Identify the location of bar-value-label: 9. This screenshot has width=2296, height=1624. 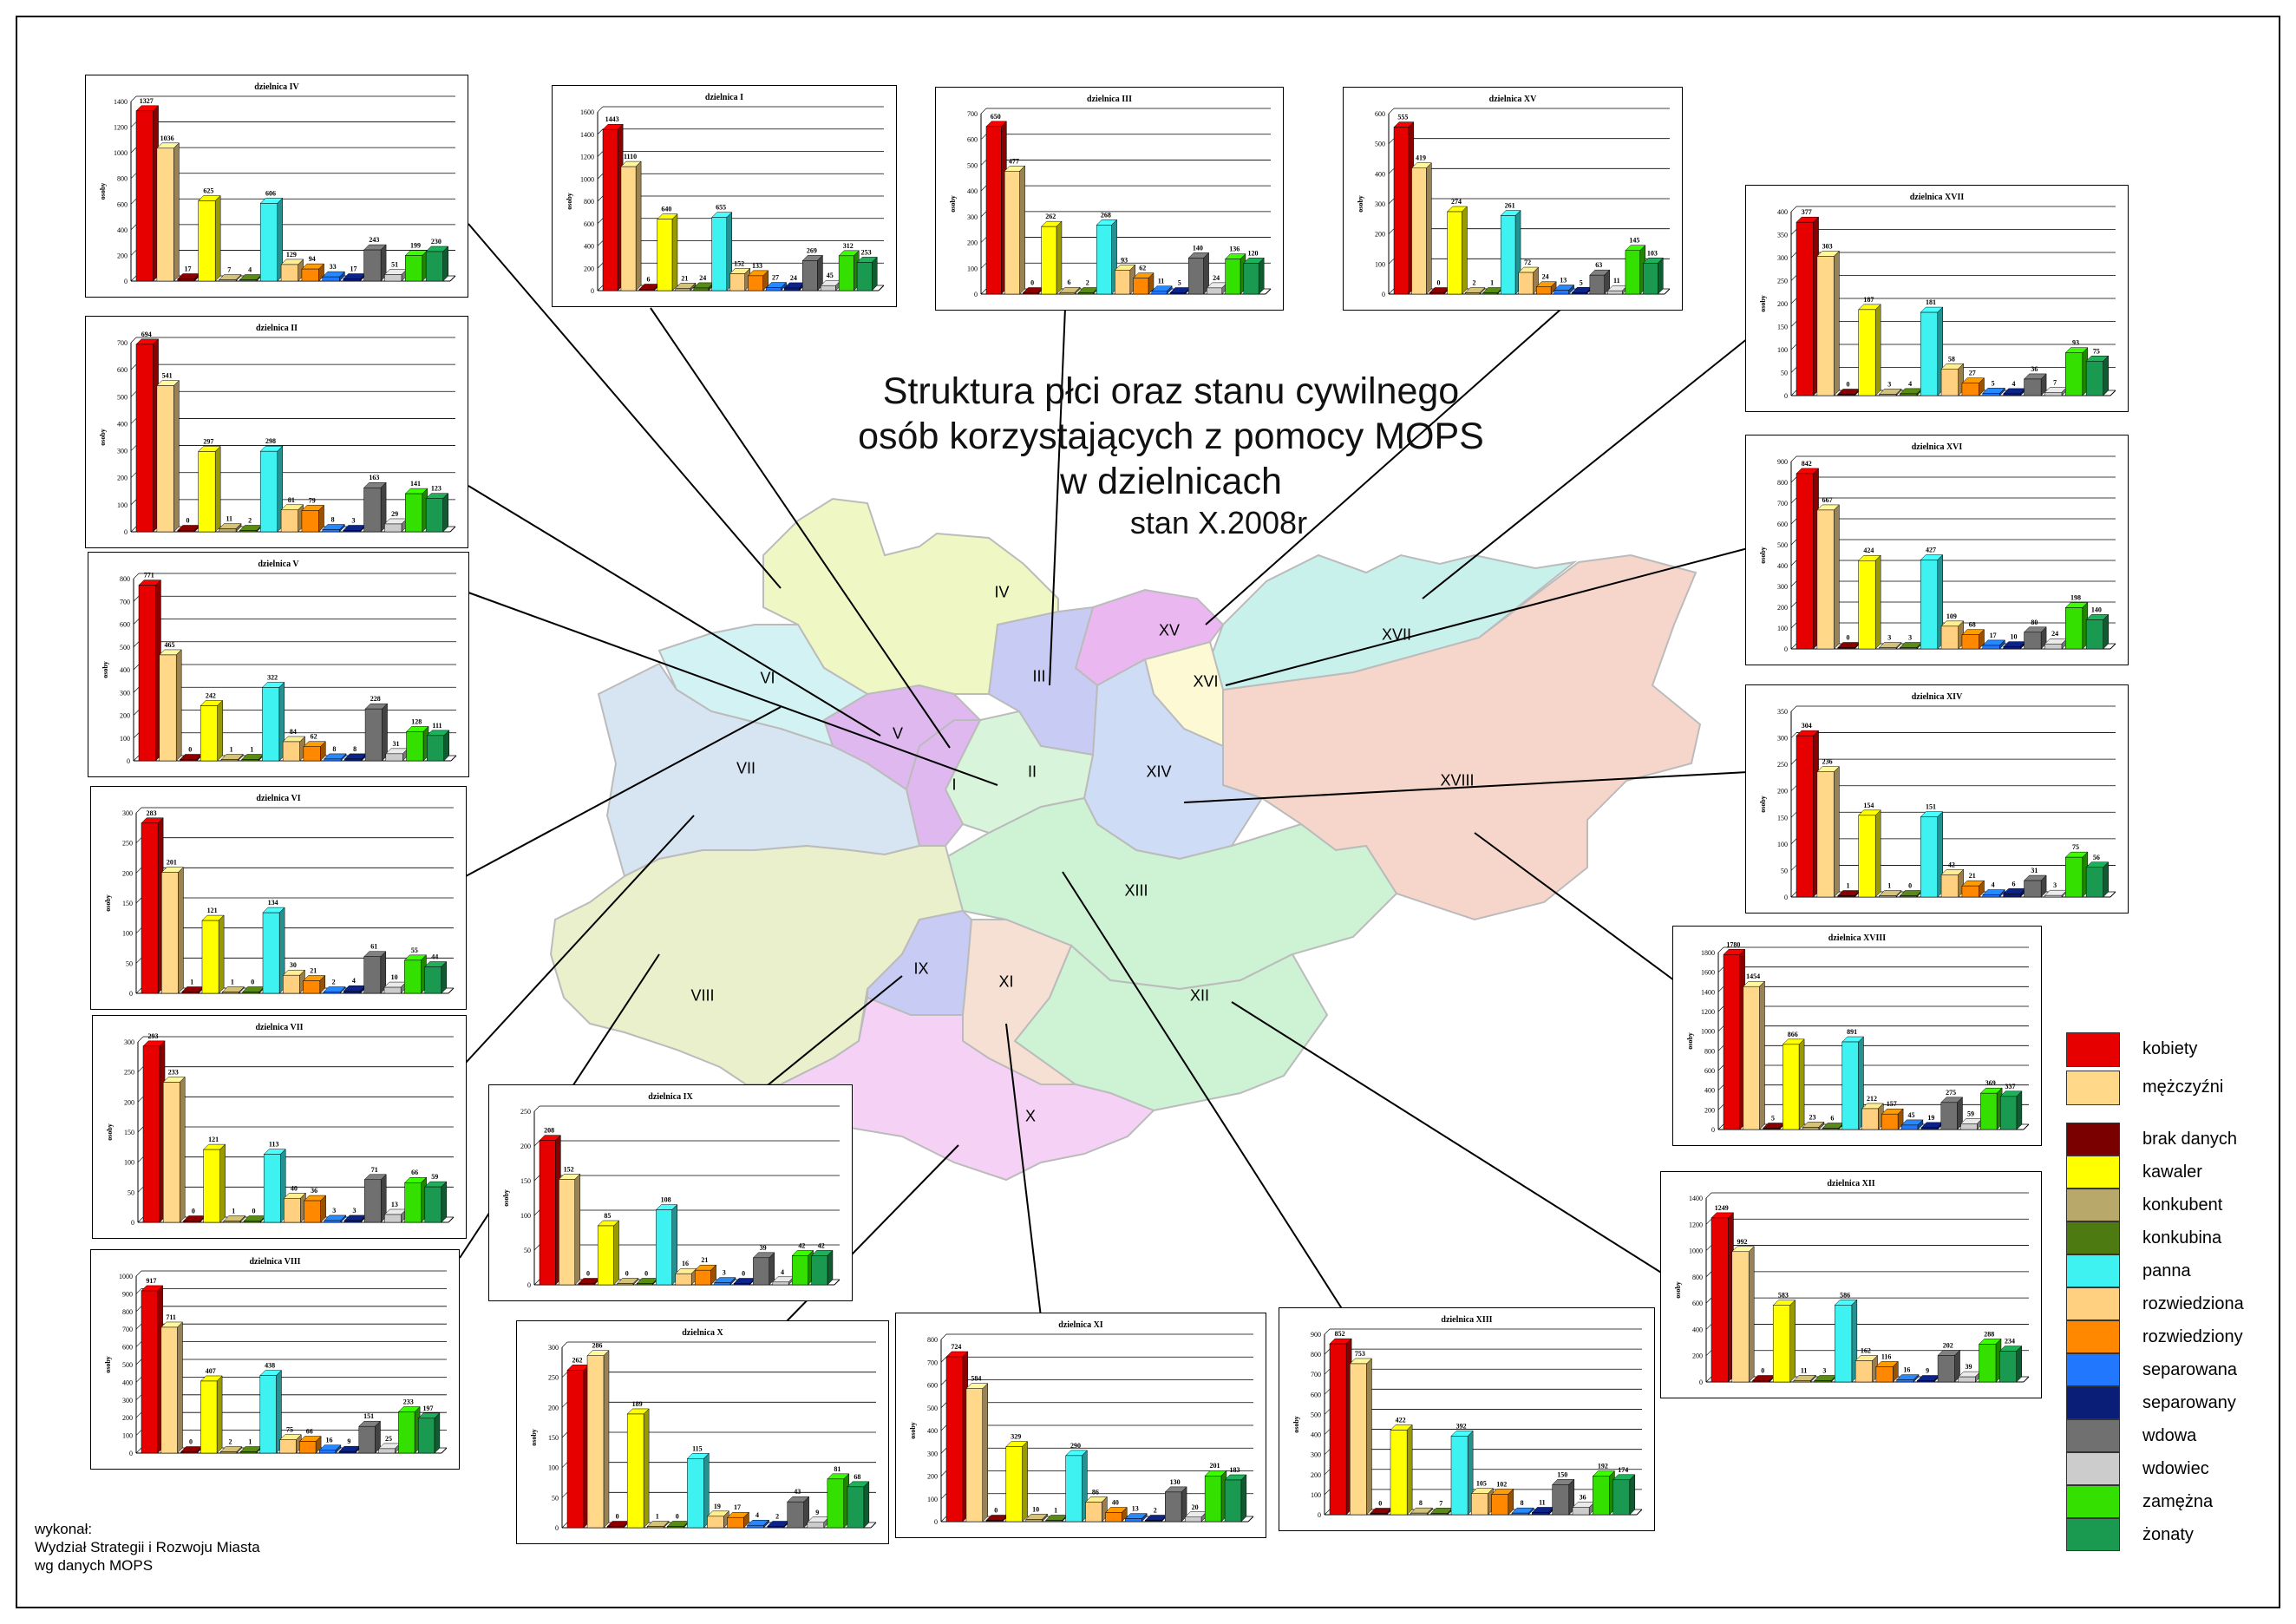
(1928, 1371).